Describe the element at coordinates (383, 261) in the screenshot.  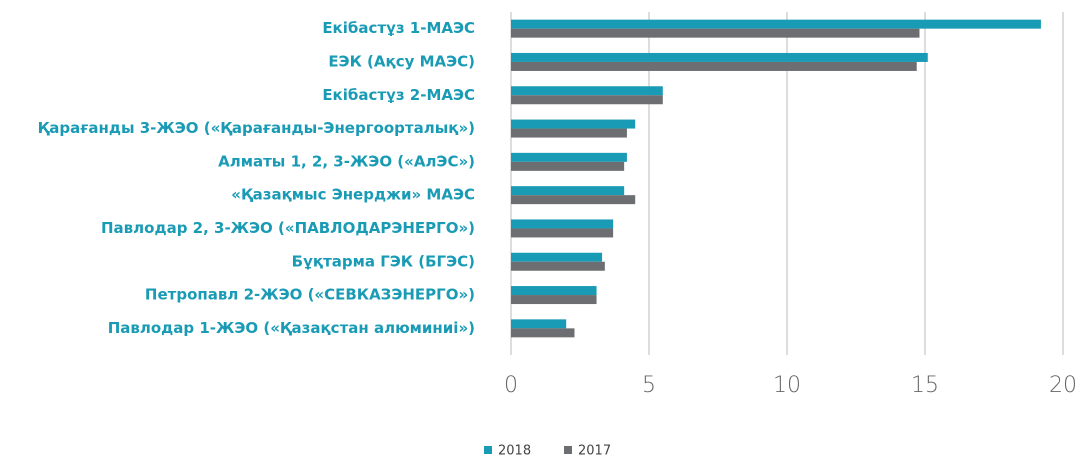
I see `y-tick-label: Бұқтарма ГЭК (БГЭС)` at that location.